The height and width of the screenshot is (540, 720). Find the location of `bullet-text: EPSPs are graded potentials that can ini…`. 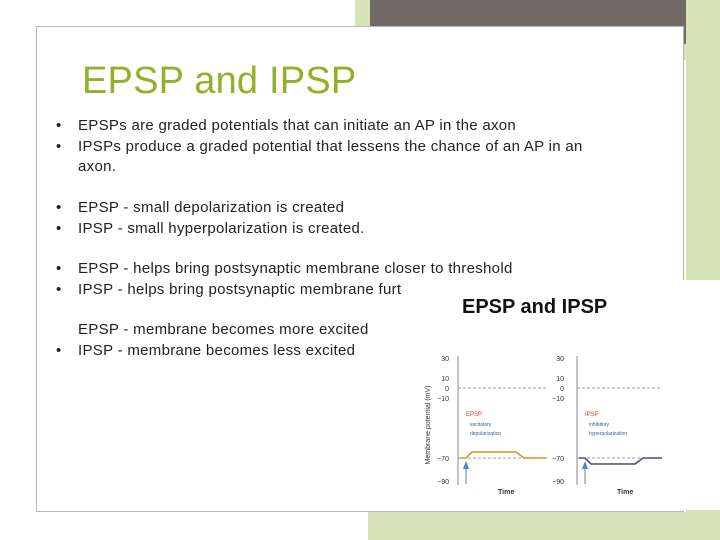

bullet-text: EPSPs are graded potentials that can ini… is located at coordinates (297, 125).